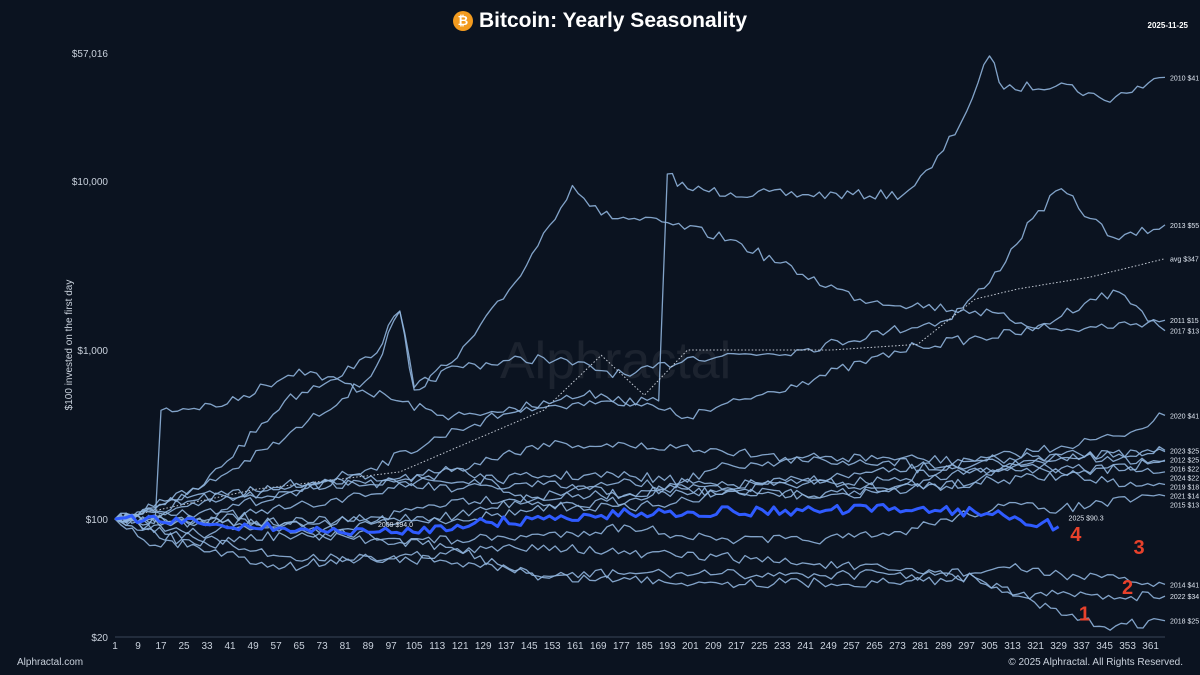  I want to click on x-tick-label: 217, so click(736, 646).